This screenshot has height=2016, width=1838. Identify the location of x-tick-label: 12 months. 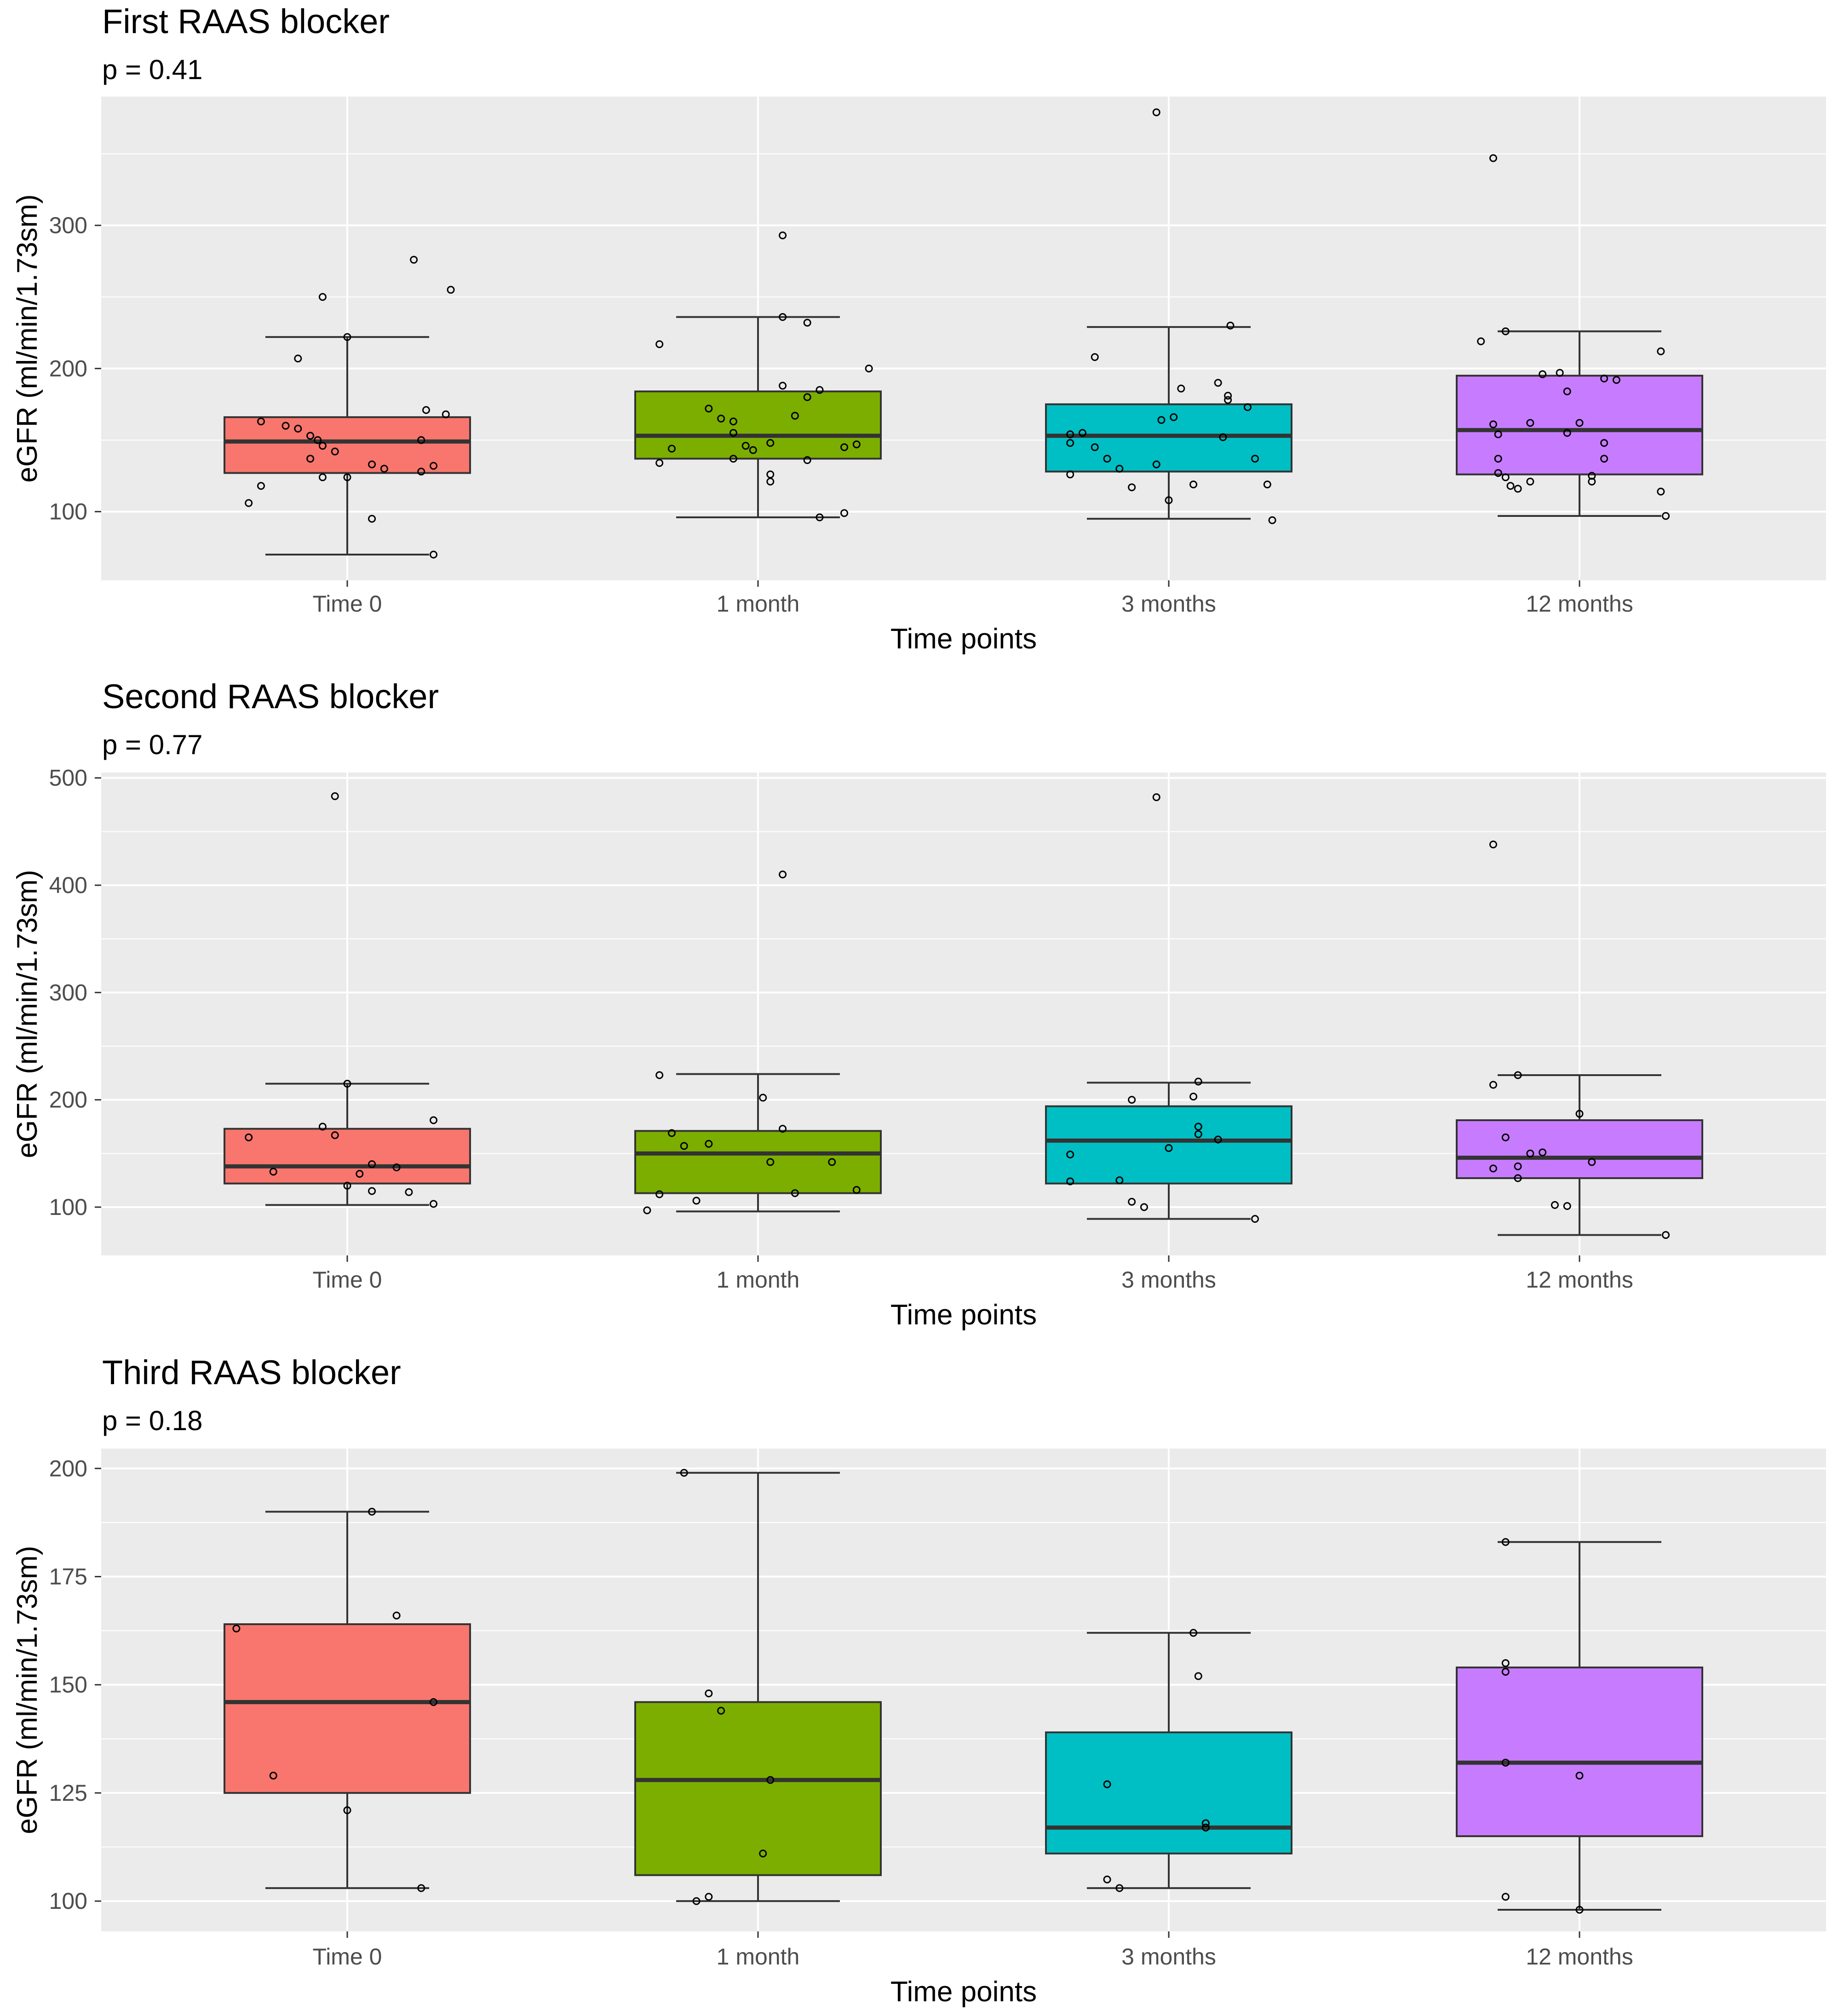
(1579, 1957).